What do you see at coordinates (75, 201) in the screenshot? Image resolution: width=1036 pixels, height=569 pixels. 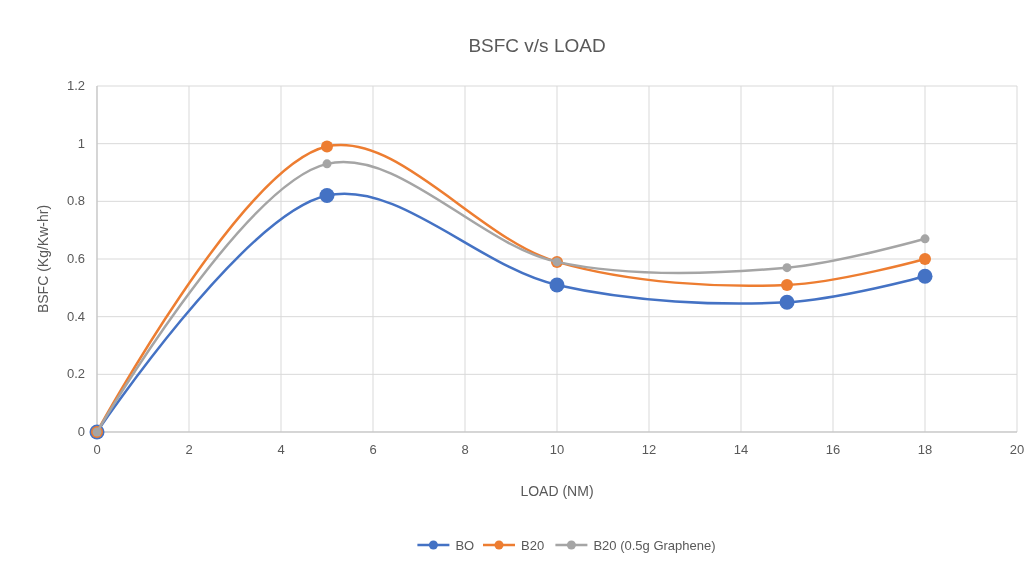 I see `y-tick-label: 0.8` at bounding box center [75, 201].